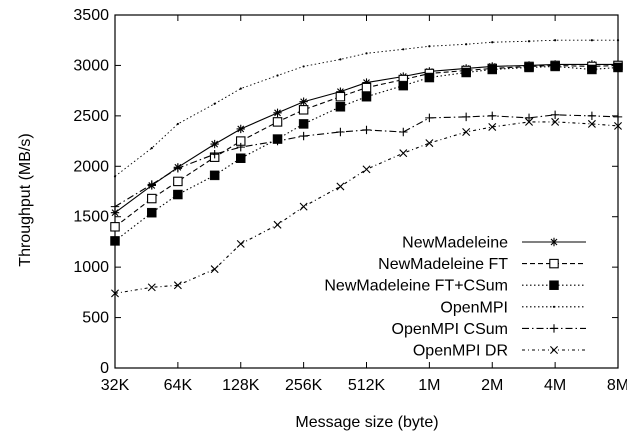 The image size is (627, 438). Describe the element at coordinates (618, 117) in the screenshot. I see `data-point-openmpi-csum-8m` at that location.